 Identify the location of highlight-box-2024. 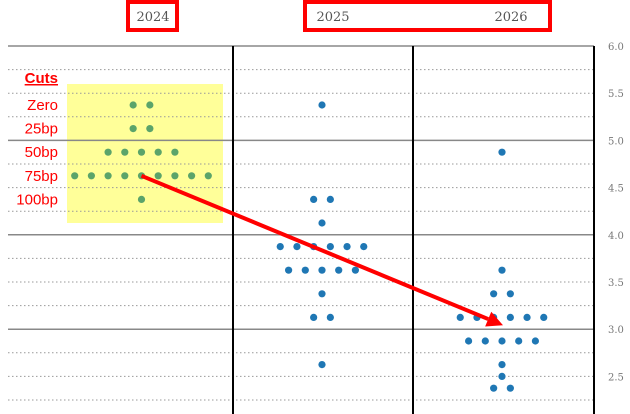
(152, 16).